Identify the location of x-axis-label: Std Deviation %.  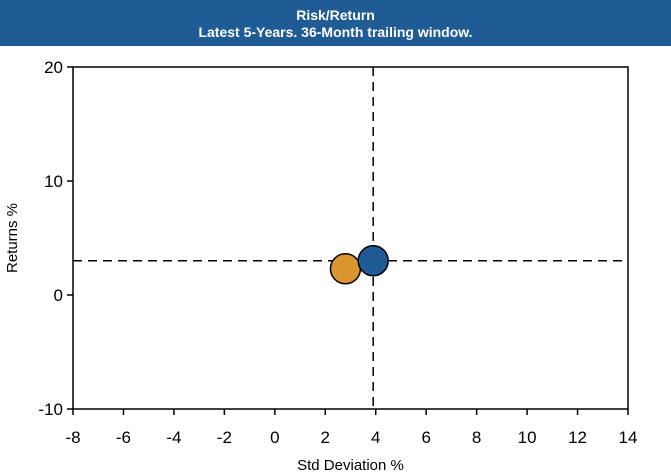
(350, 465).